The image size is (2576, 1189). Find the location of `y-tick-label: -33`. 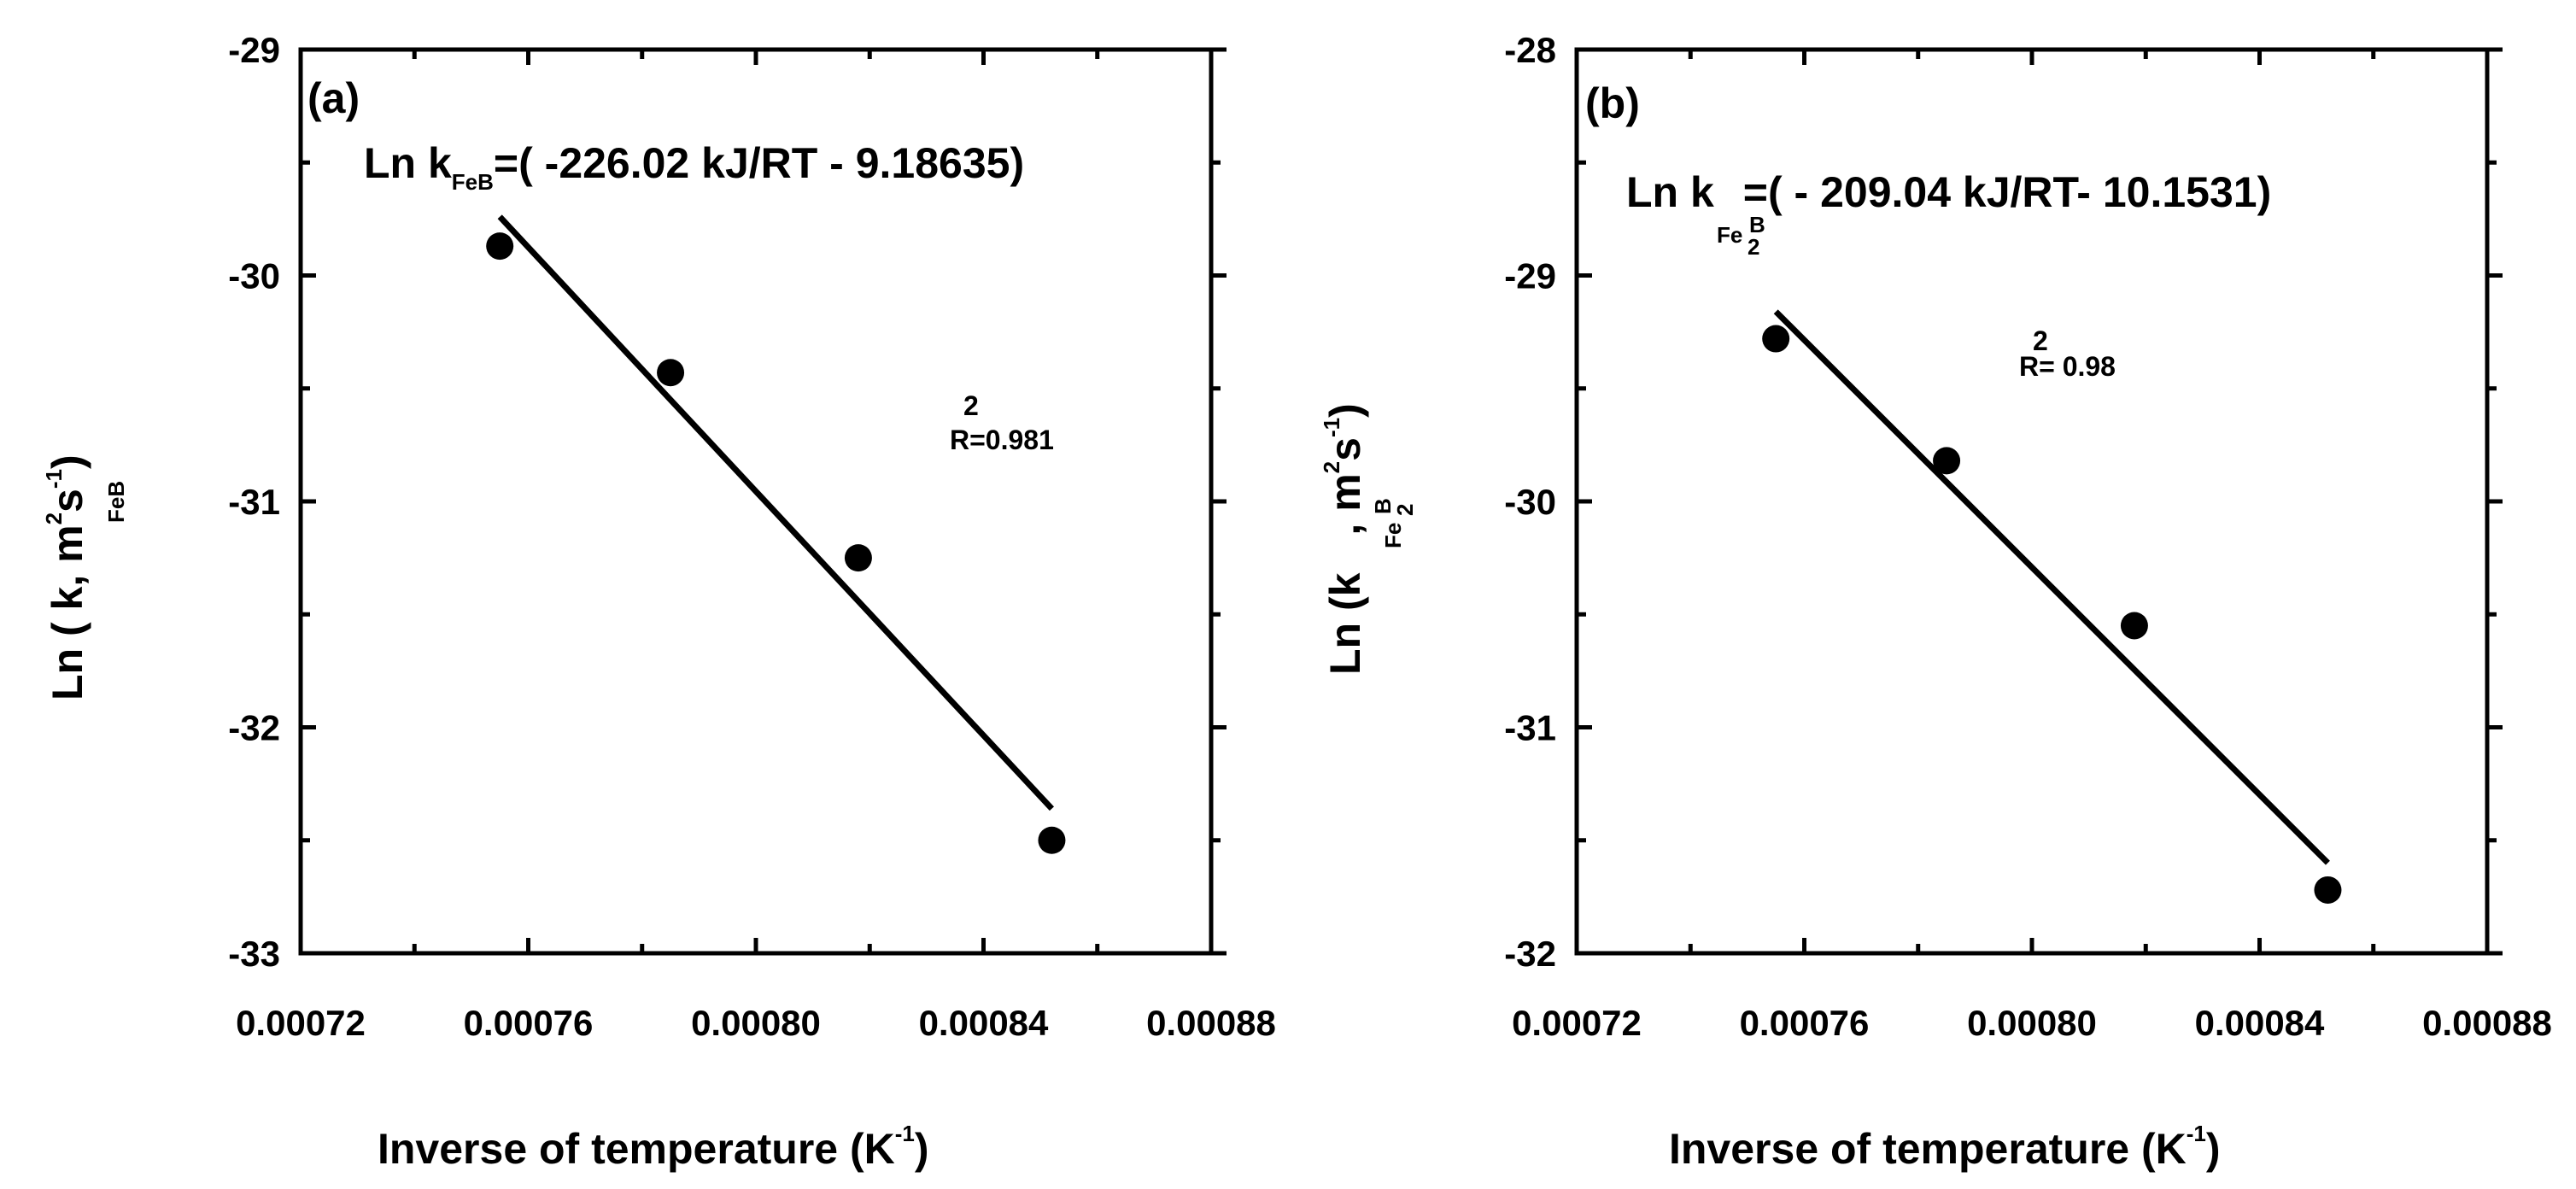

y-tick-label: -33 is located at coordinates (254, 954).